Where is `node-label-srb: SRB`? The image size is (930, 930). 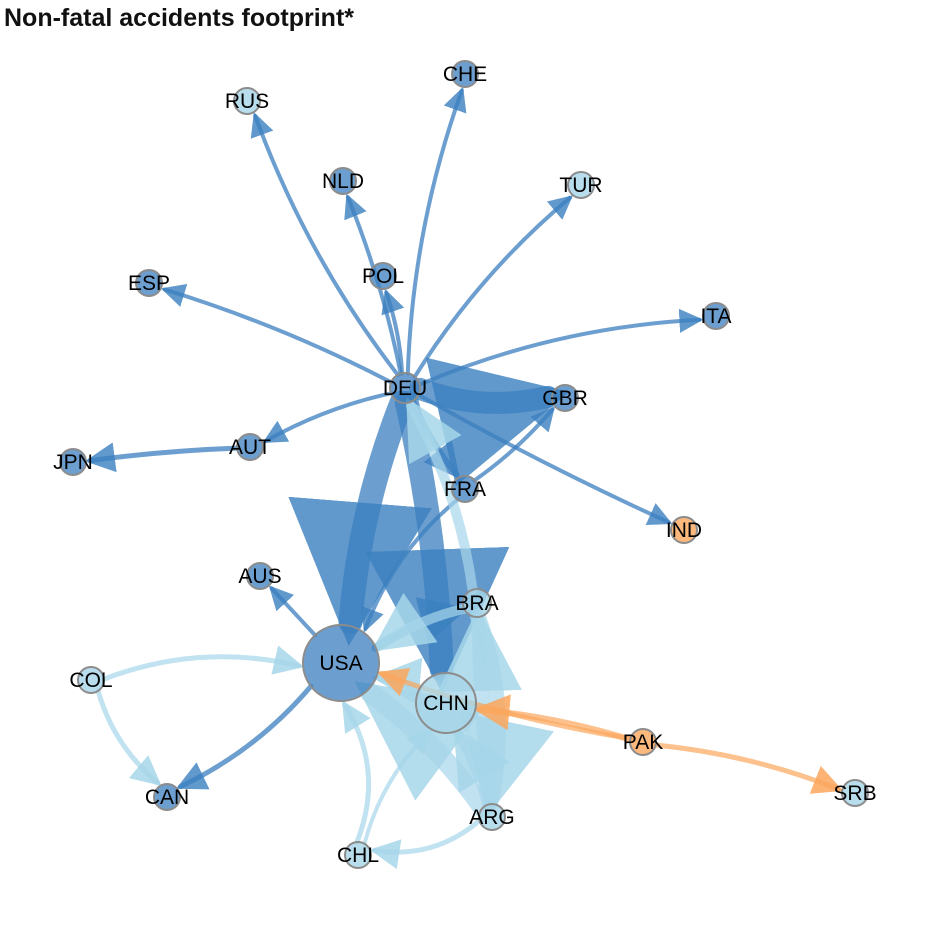 node-label-srb: SRB is located at coordinates (854, 793).